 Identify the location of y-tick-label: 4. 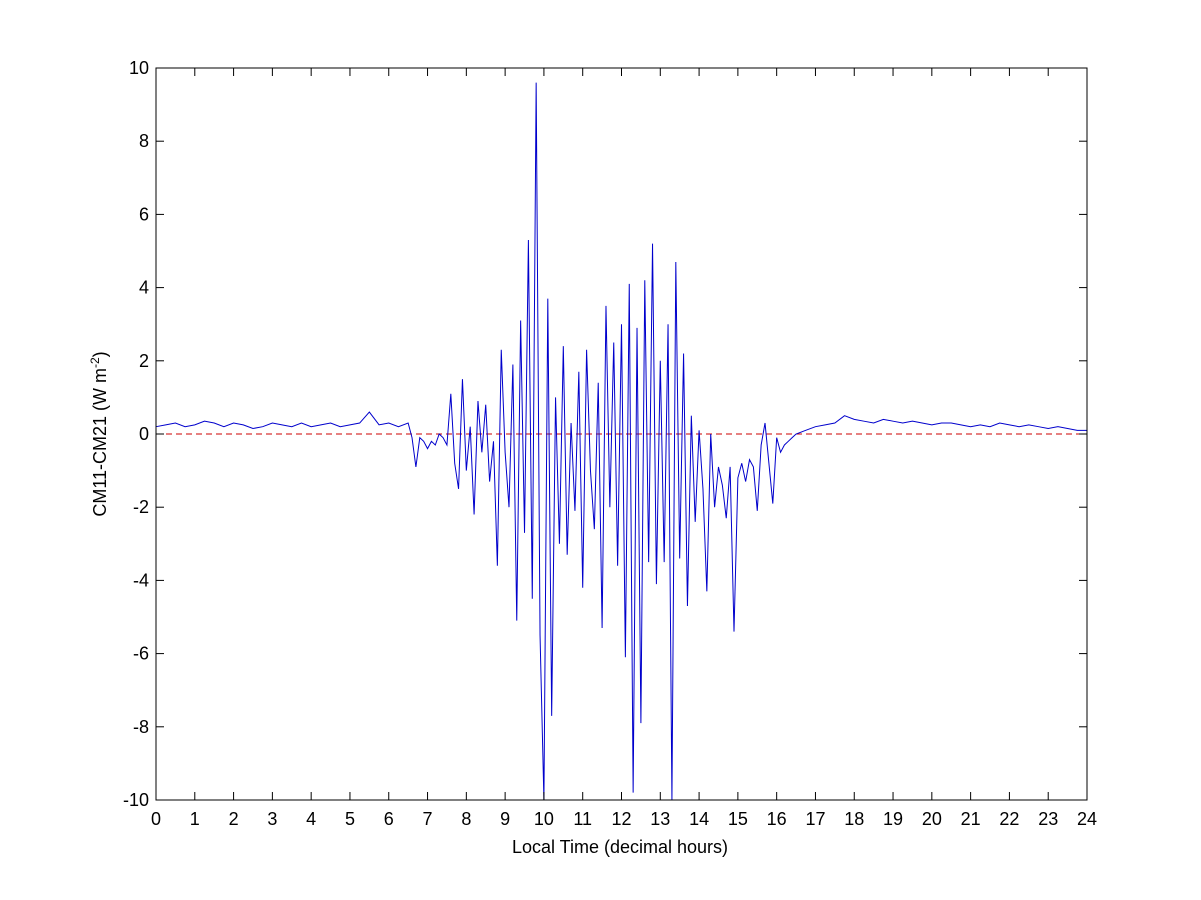
(144, 288).